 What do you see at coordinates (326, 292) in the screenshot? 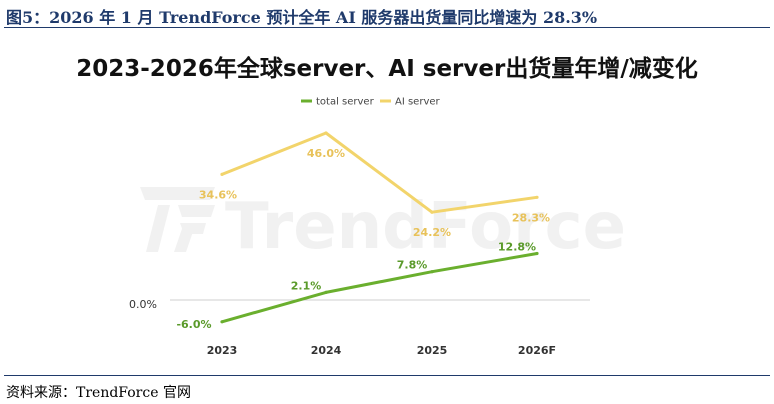
I see `data-point-total-server-2024` at bounding box center [326, 292].